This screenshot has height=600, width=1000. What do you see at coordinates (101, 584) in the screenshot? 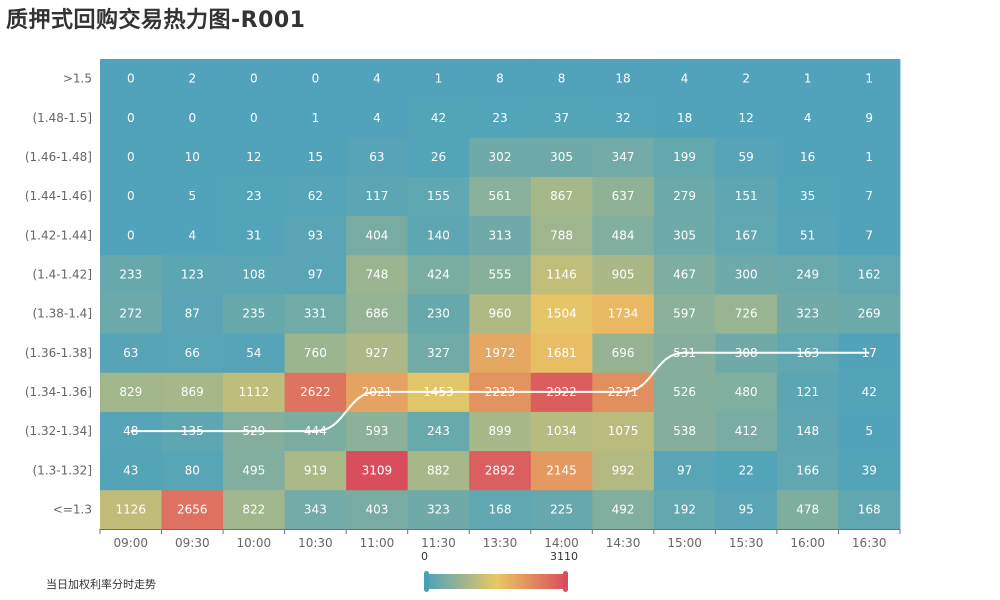
I see `line-series-legend: 当日加权利率分时走势` at bounding box center [101, 584].